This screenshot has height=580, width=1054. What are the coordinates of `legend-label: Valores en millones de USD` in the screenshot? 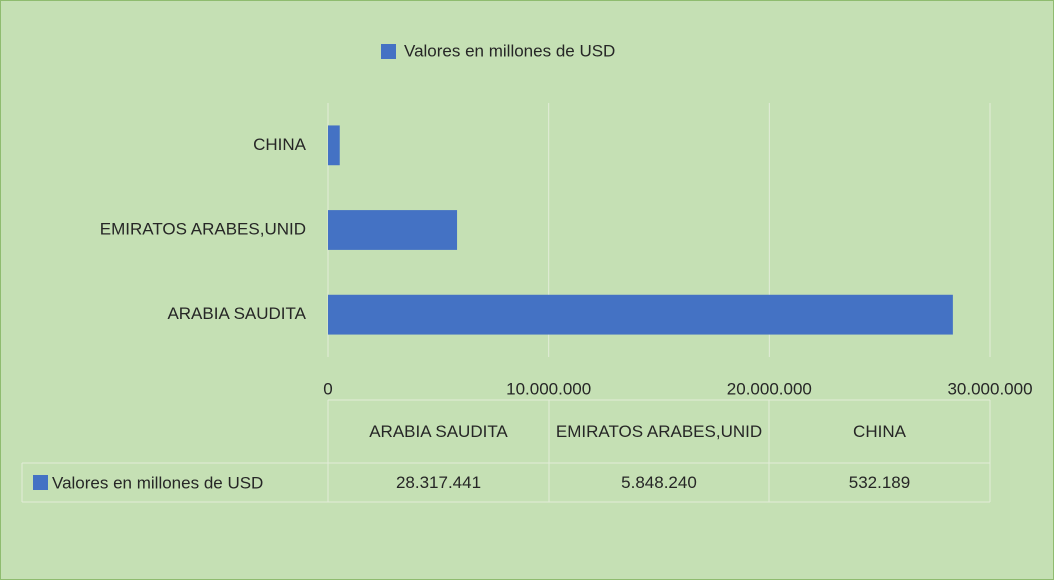 It's located at (509, 50).